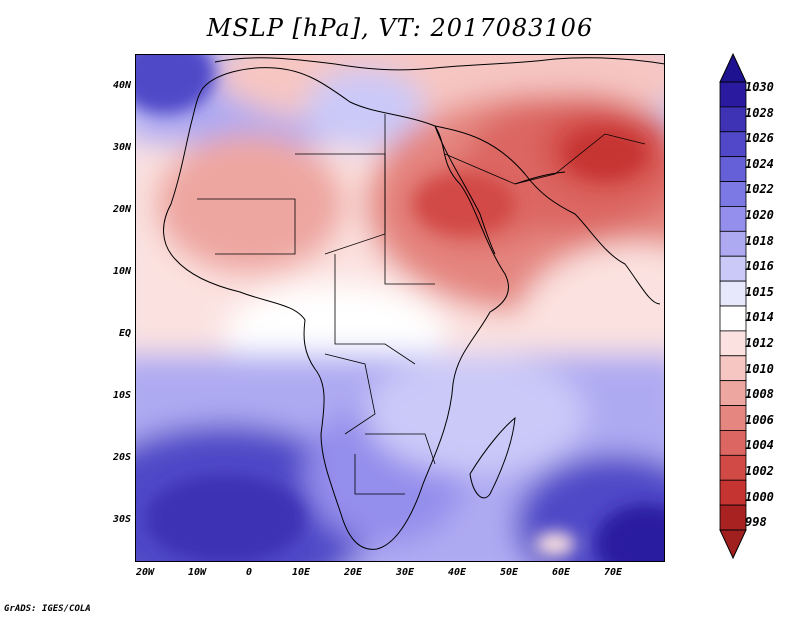 The image size is (800, 618). I want to click on border-zambia, so click(400, 449).